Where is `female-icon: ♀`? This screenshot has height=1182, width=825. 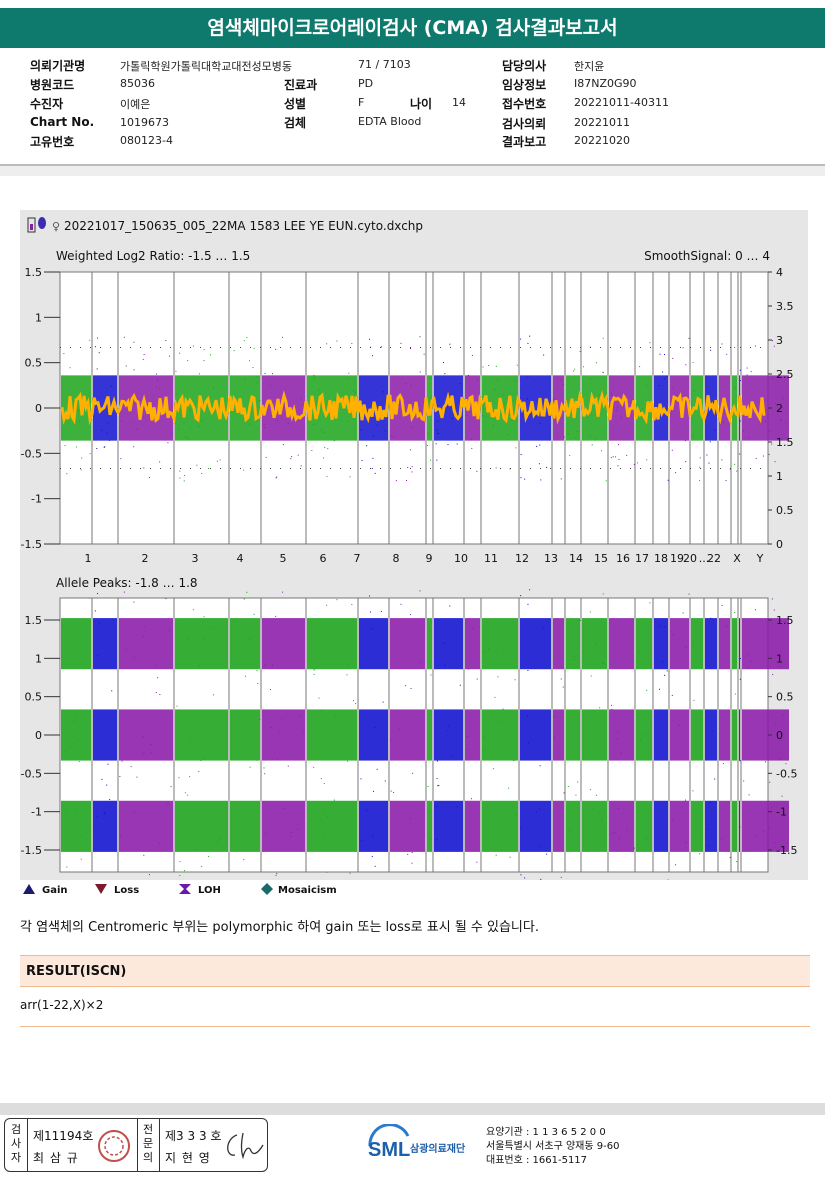 female-icon: ♀ is located at coordinates (56, 226).